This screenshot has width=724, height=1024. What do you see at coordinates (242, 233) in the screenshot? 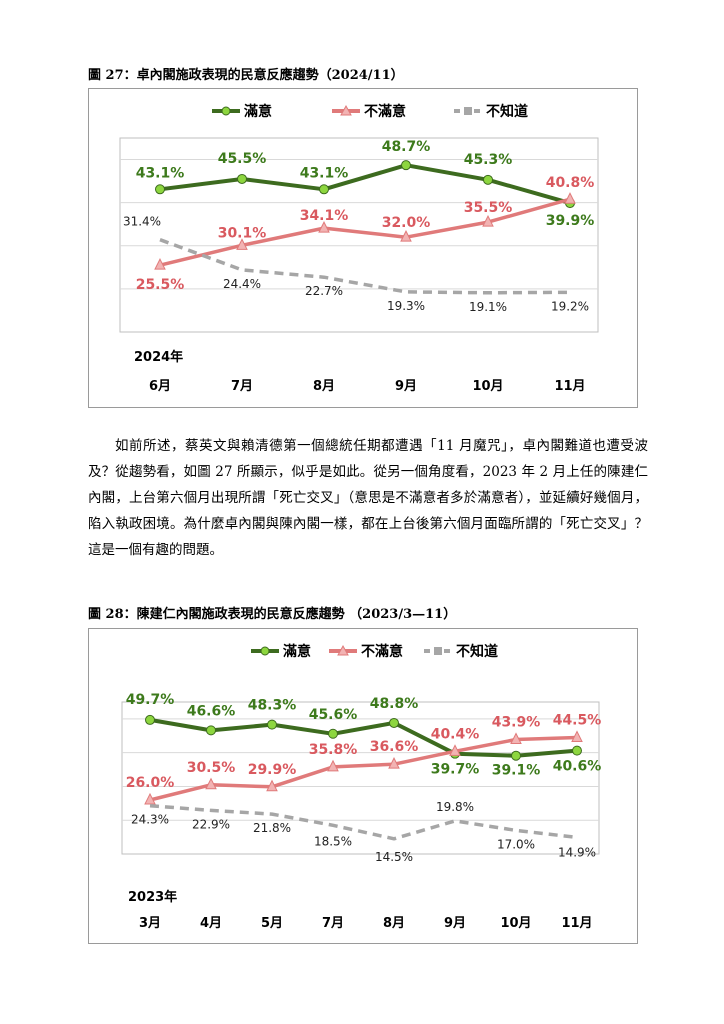
I see `data-label: 30.1%` at bounding box center [242, 233].